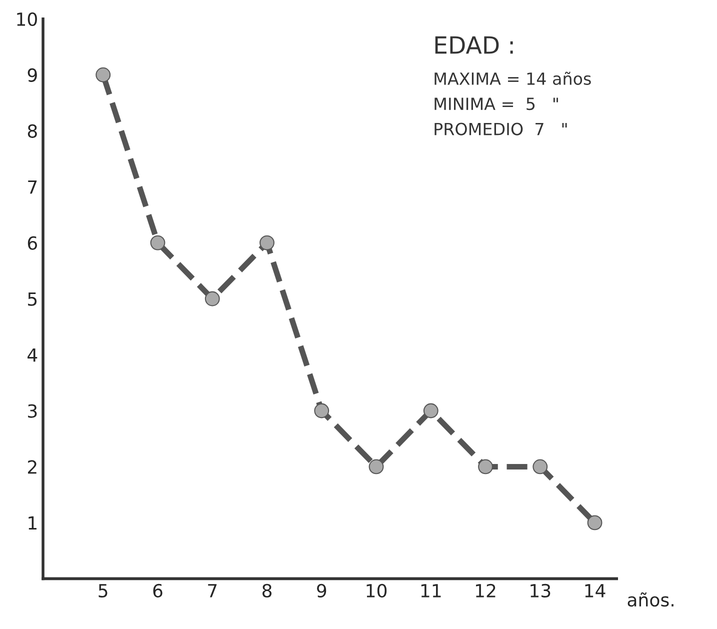 The width and height of the screenshot is (717, 629). Describe the element at coordinates (486, 591) in the screenshot. I see `x-tick-label: 12` at that location.